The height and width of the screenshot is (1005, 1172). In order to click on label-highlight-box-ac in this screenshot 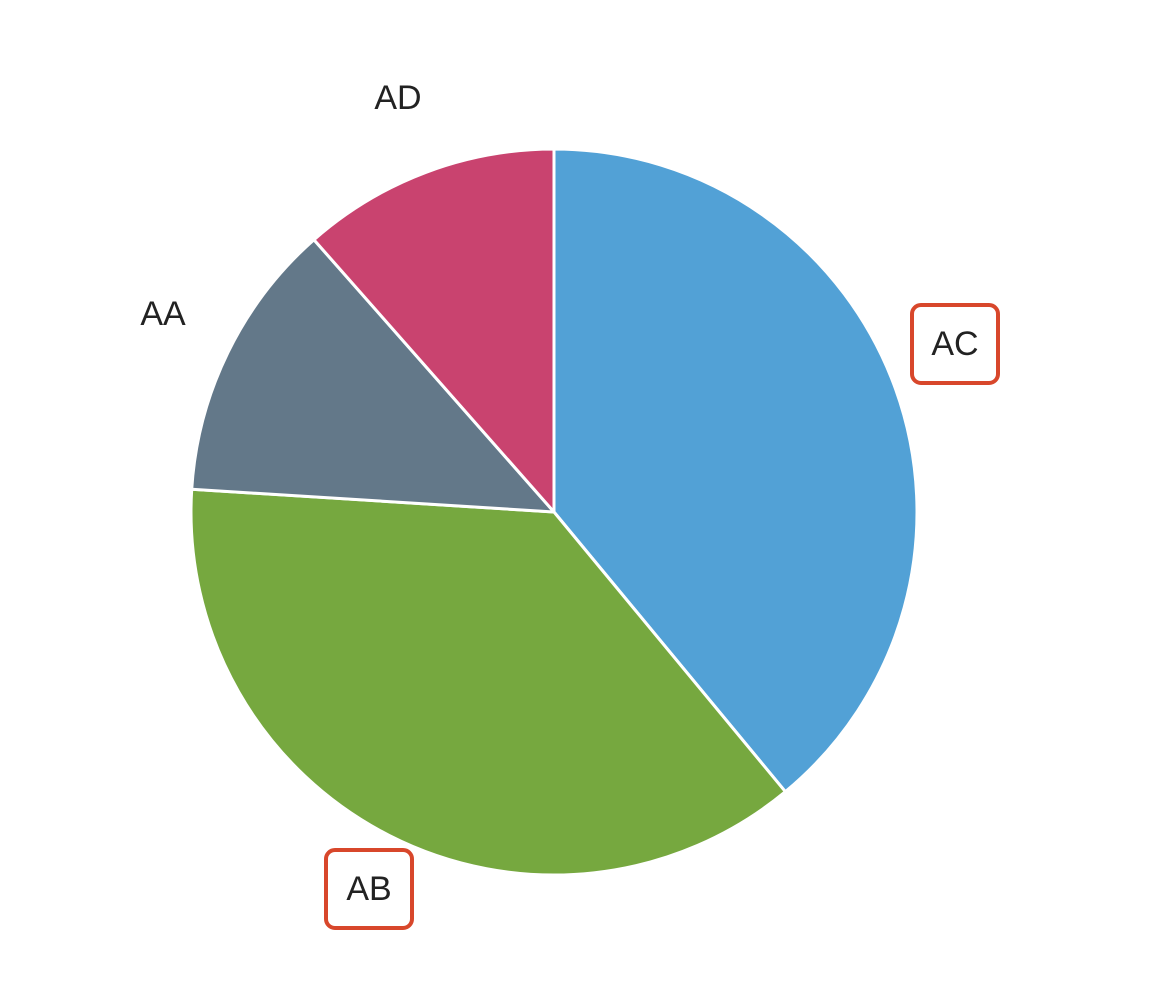, I will do `click(955, 344)`.